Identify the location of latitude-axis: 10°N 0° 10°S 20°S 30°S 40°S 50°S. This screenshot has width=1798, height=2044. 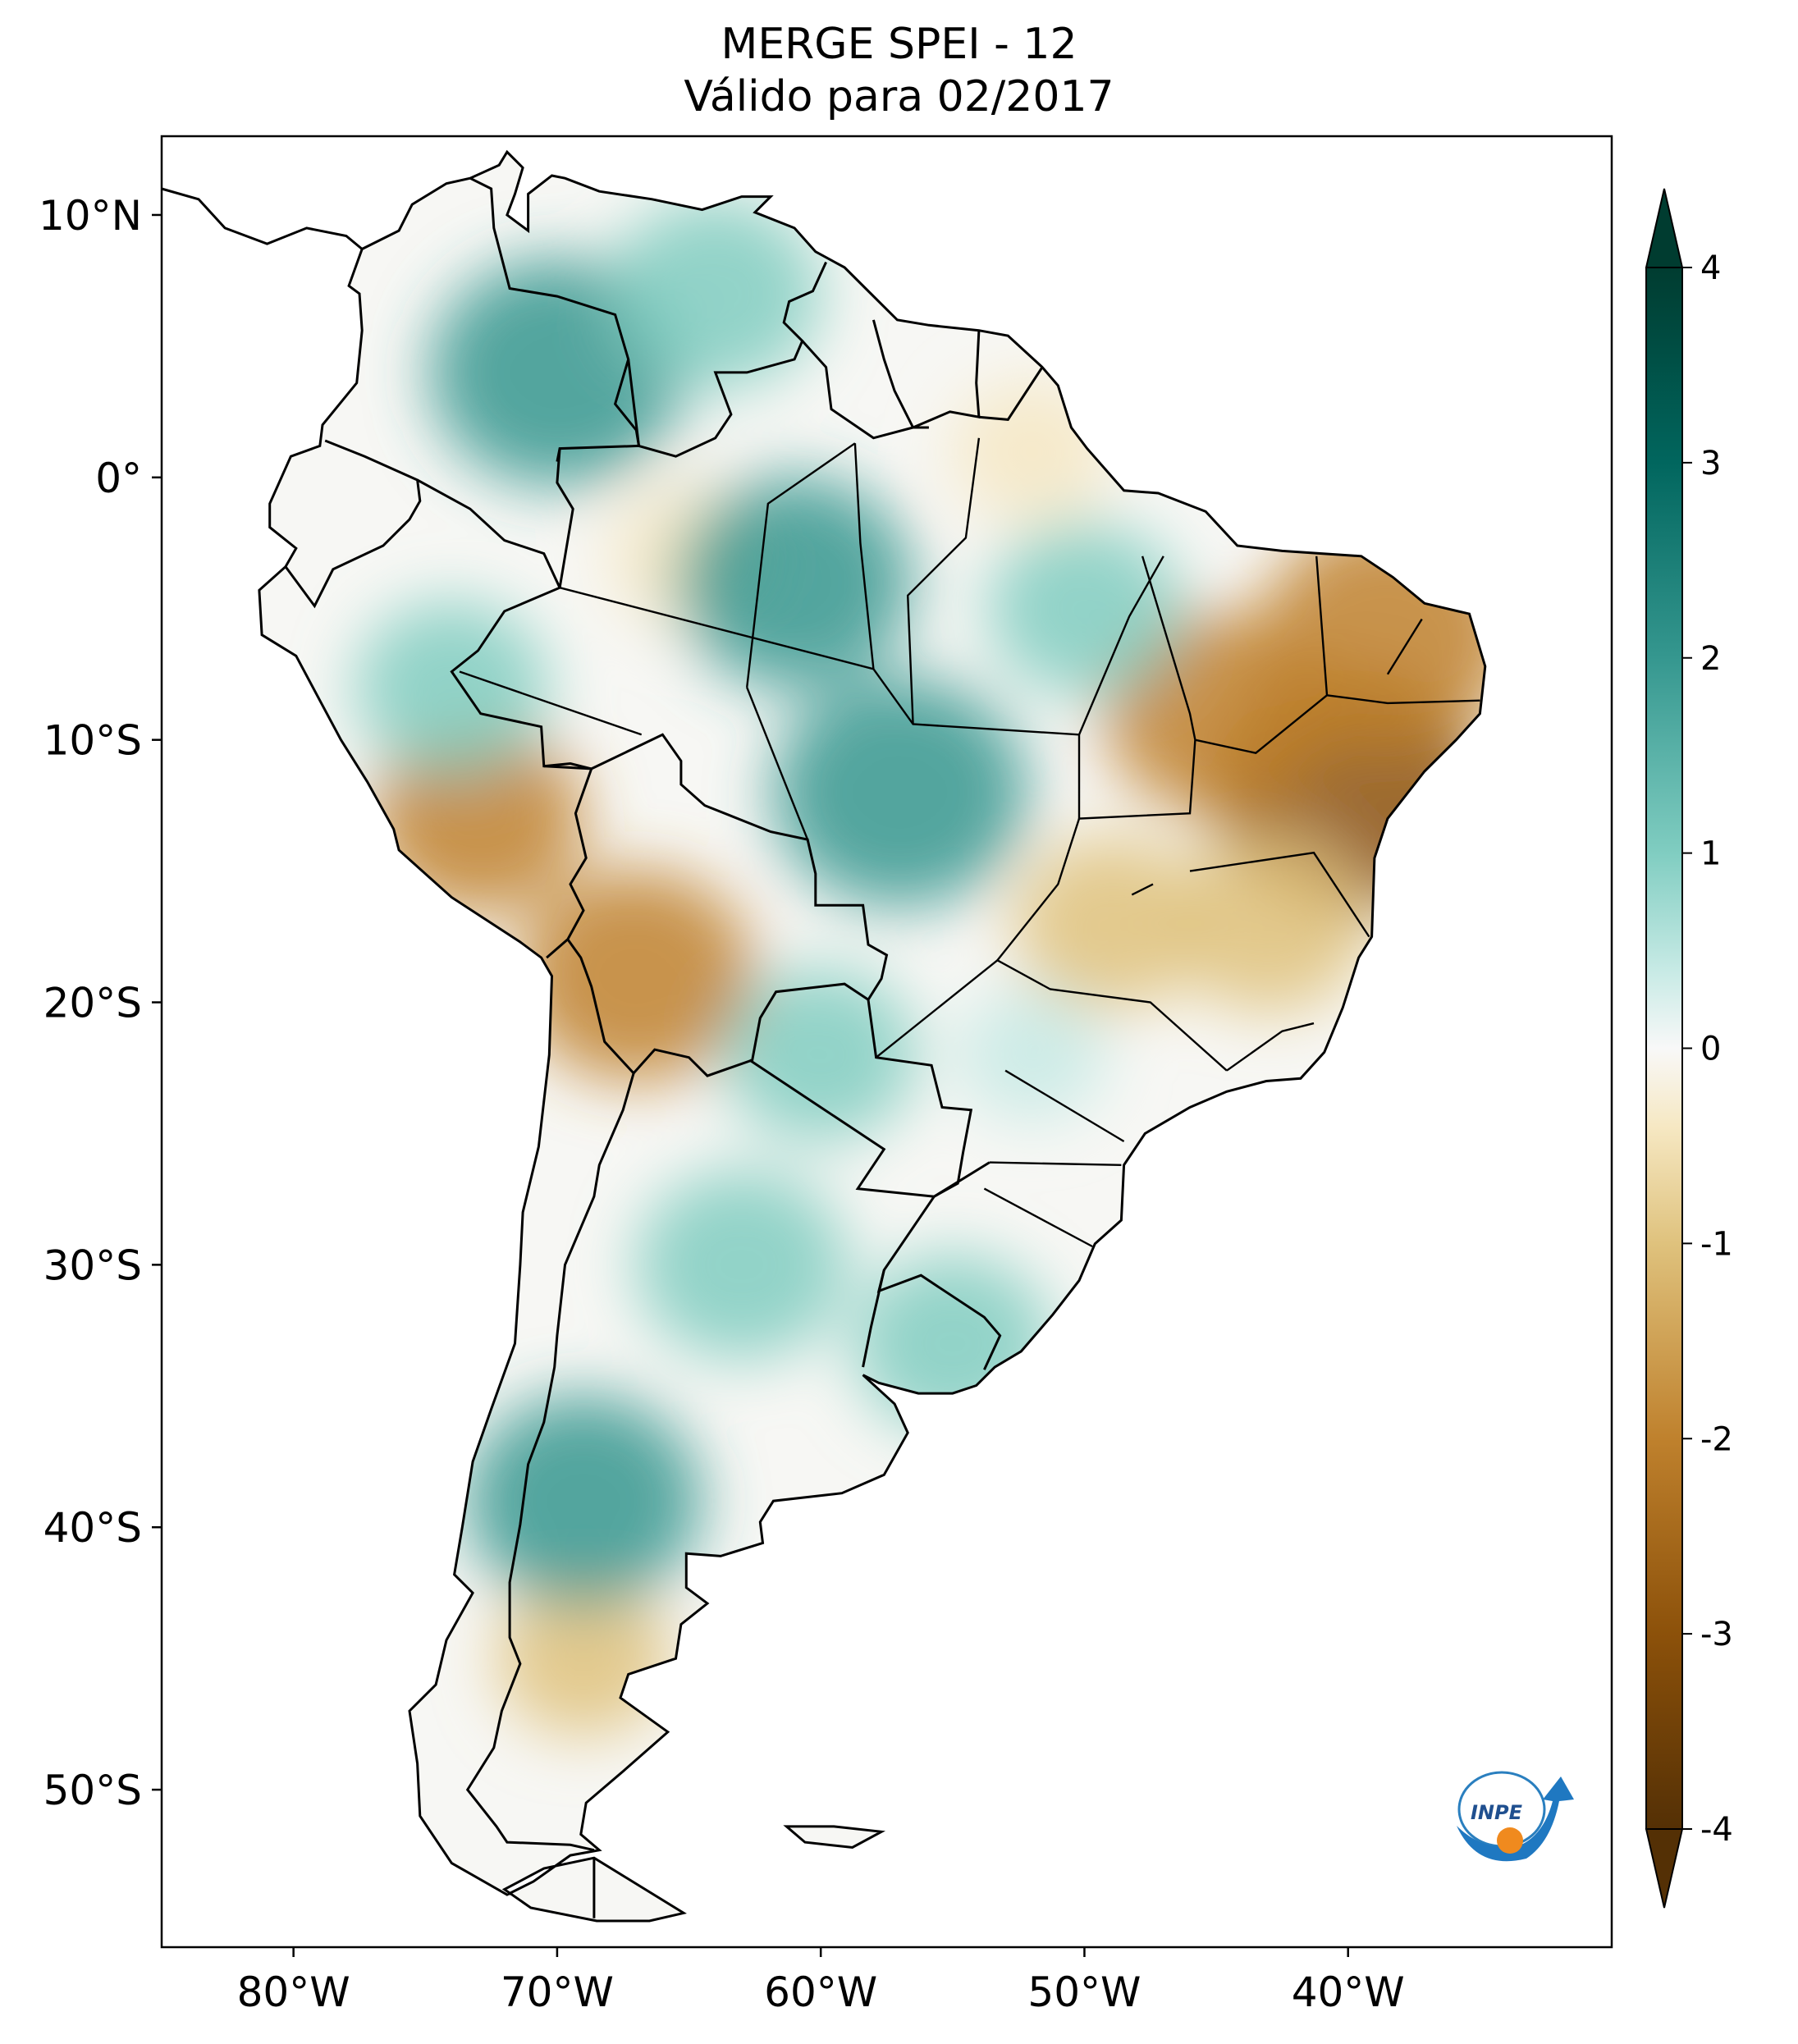
(100, 1003).